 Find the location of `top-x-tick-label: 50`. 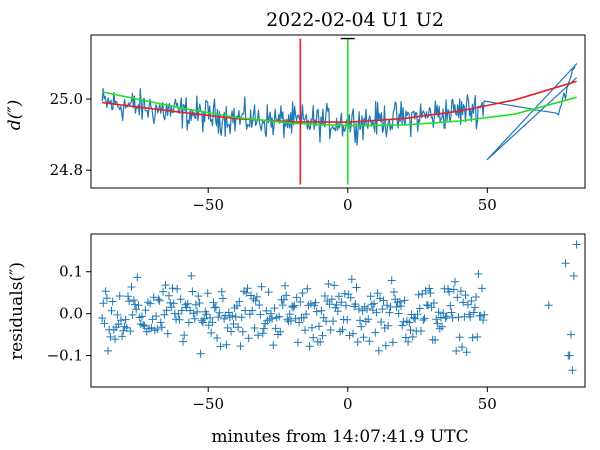

top-x-tick-label: 50 is located at coordinates (487, 205).